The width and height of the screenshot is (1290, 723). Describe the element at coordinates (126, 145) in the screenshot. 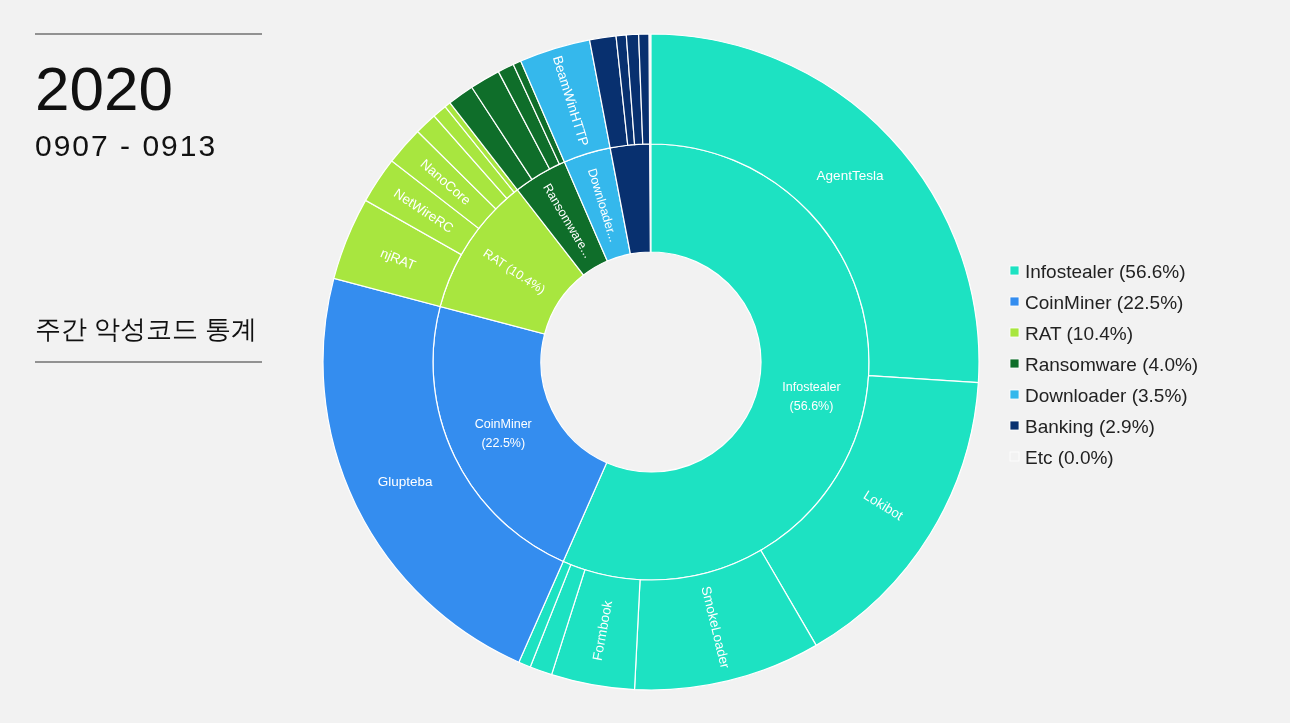

I see `text: 0907 - 0913` at that location.